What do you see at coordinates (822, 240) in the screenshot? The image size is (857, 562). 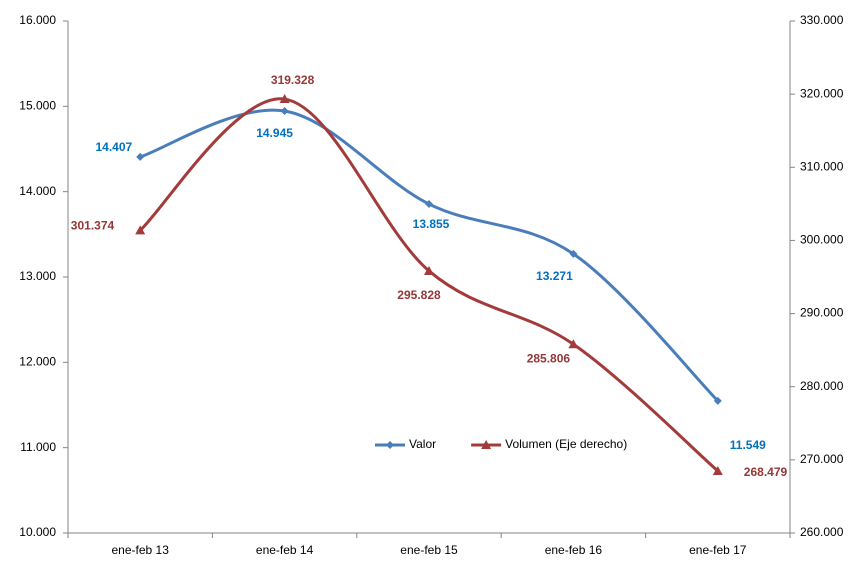 I see `y2-tick-label: 300.000` at bounding box center [822, 240].